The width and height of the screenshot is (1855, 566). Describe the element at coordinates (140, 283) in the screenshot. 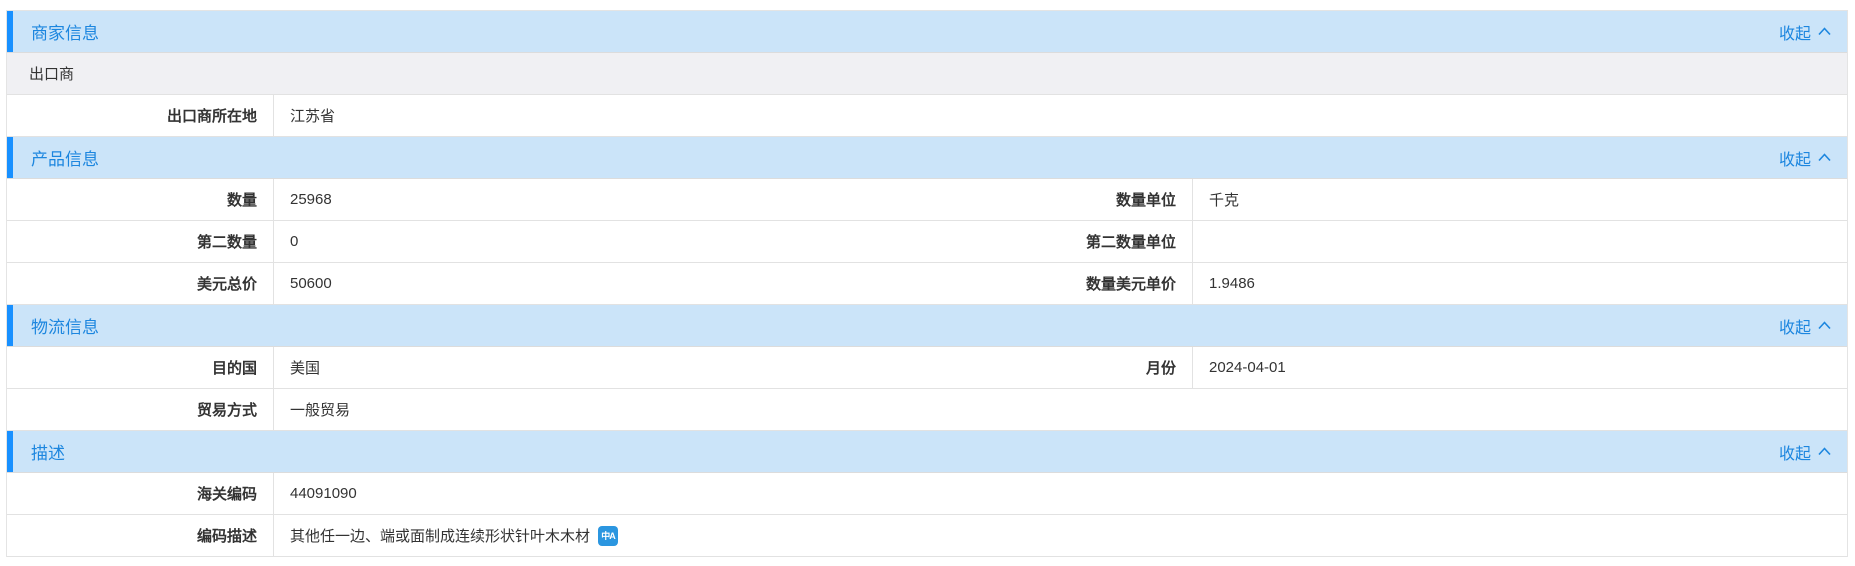

I see `field-label: 美元总价` at that location.